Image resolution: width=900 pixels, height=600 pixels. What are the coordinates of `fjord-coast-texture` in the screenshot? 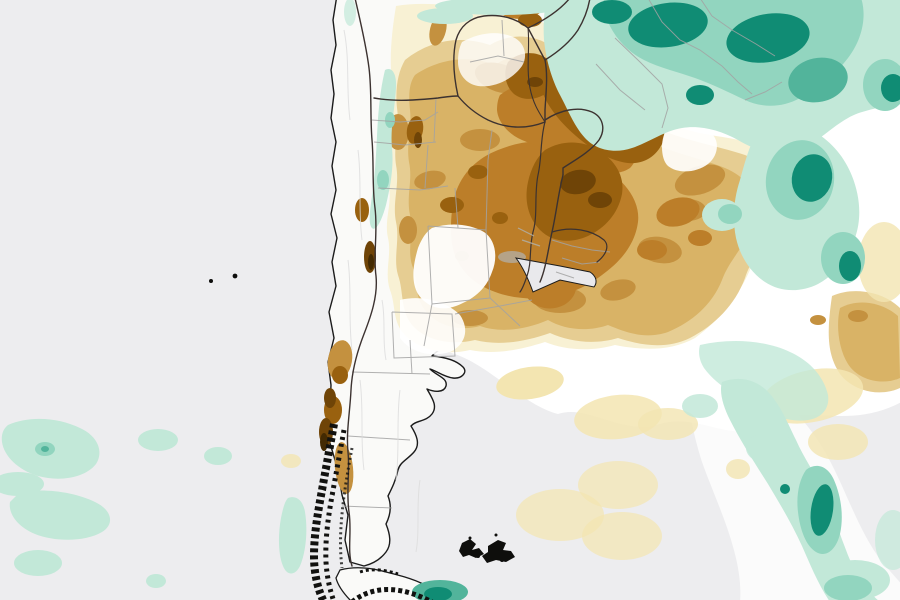 It's located at (371, 511).